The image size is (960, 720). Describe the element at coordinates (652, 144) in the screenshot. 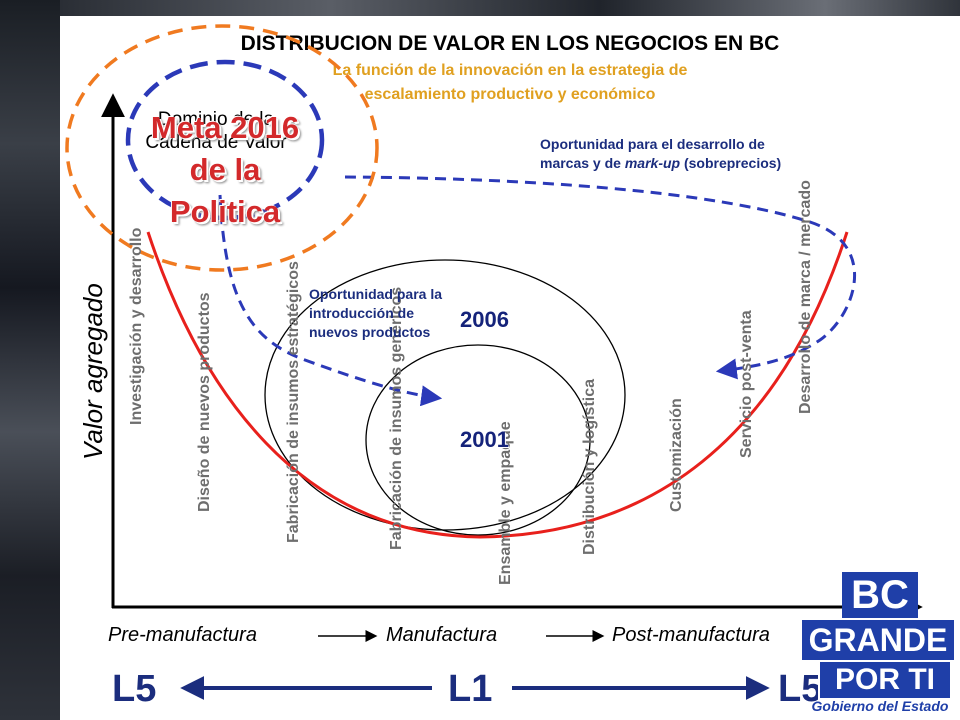

I see `note-line: Oportunidad para el desarrollo de` at that location.